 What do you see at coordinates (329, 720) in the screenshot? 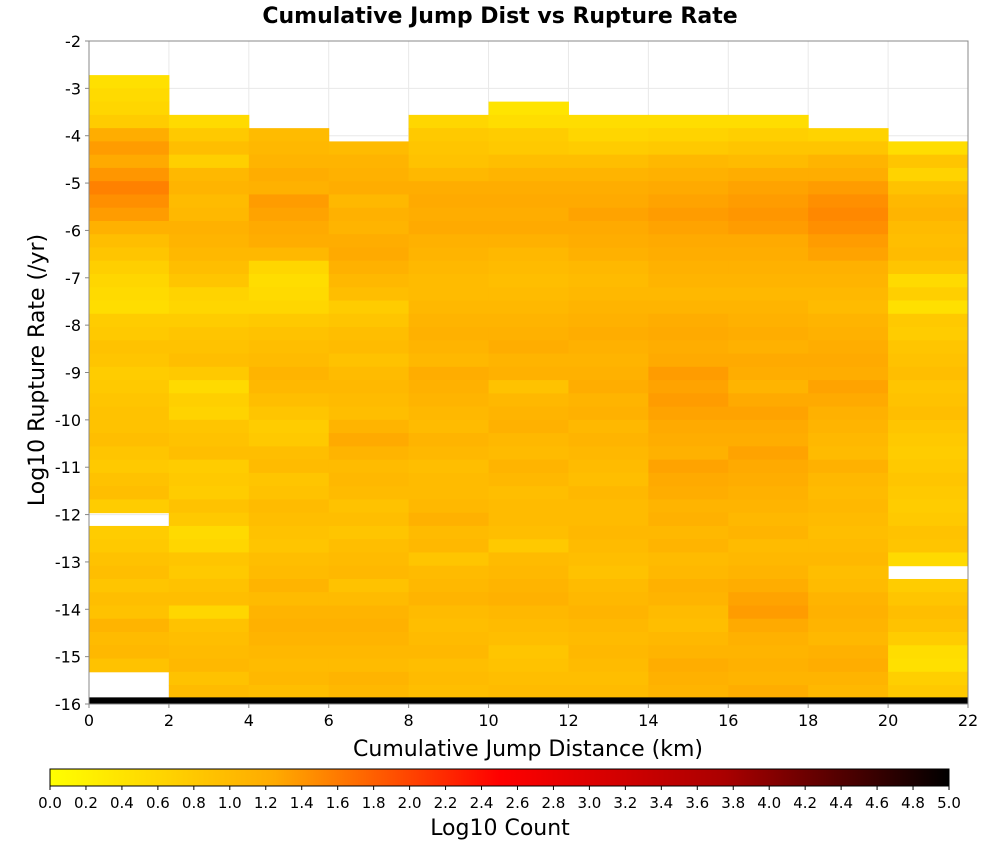
I see `x-tick-label: 6` at bounding box center [329, 720].